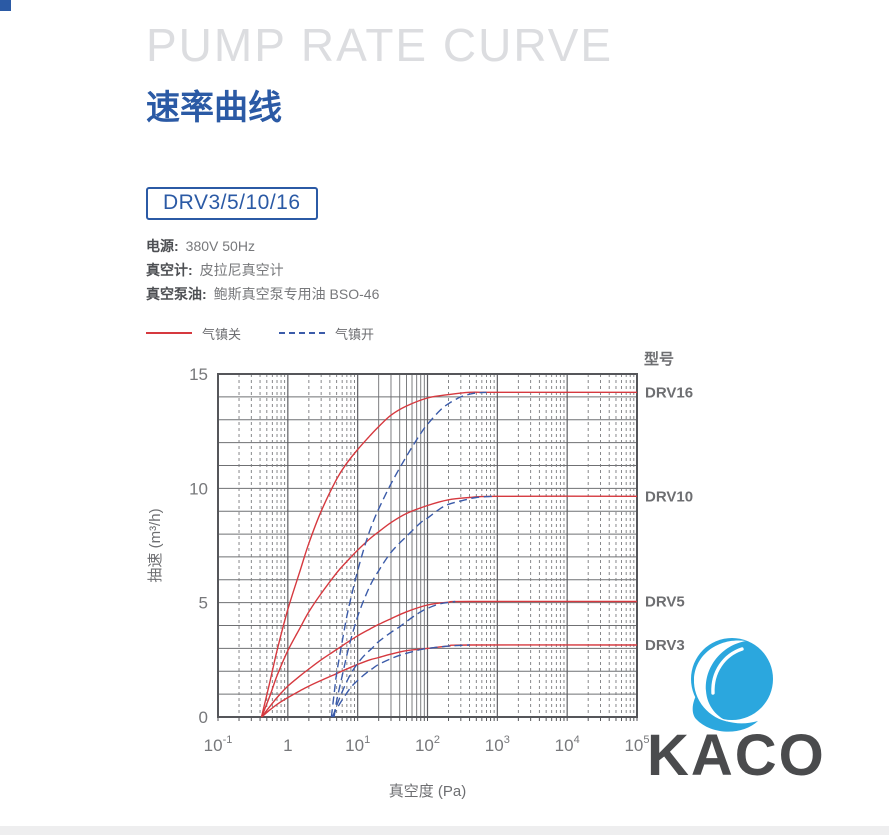 This screenshot has width=889, height=835. What do you see at coordinates (218, 744) in the screenshot?
I see `x-tick-0: 10⁻¹` at bounding box center [218, 744].